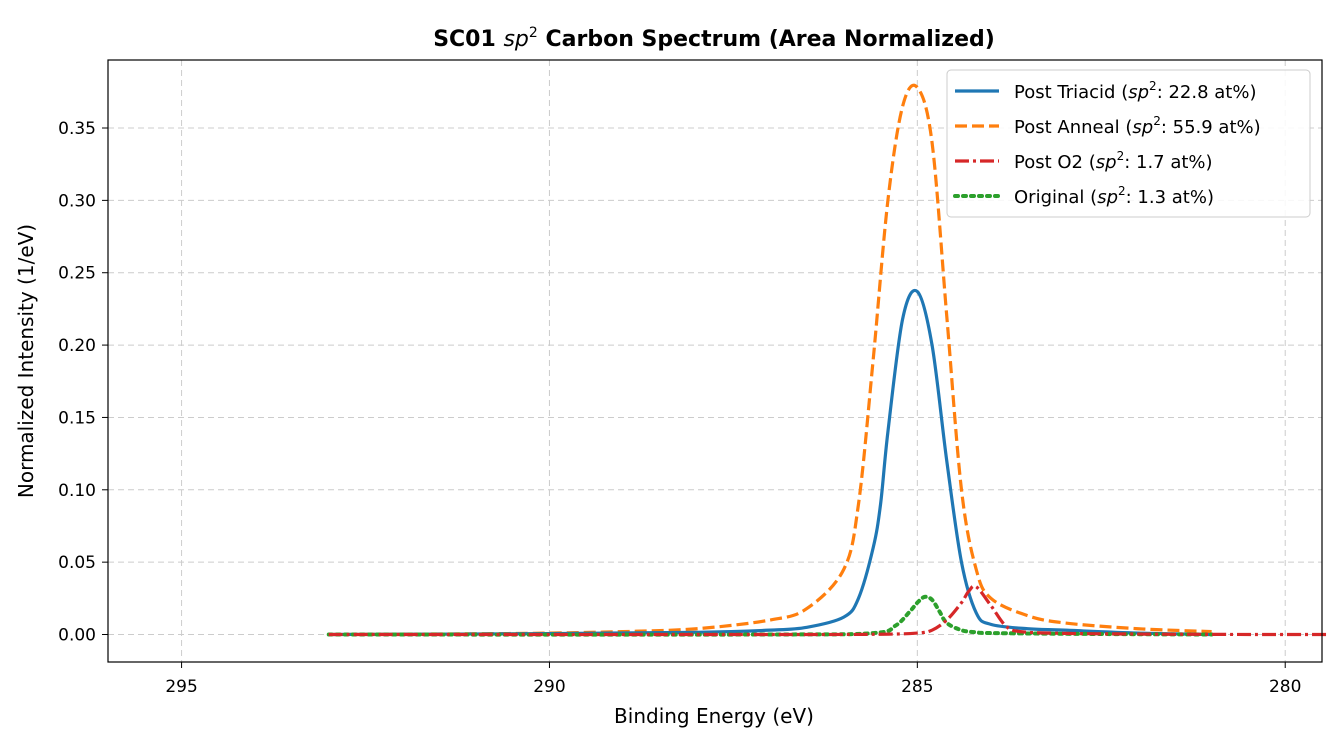 Image resolution: width=1328 pixels, height=743 pixels. What do you see at coordinates (181, 687) in the screenshot?
I see `x-tick-label: 295` at bounding box center [181, 687].